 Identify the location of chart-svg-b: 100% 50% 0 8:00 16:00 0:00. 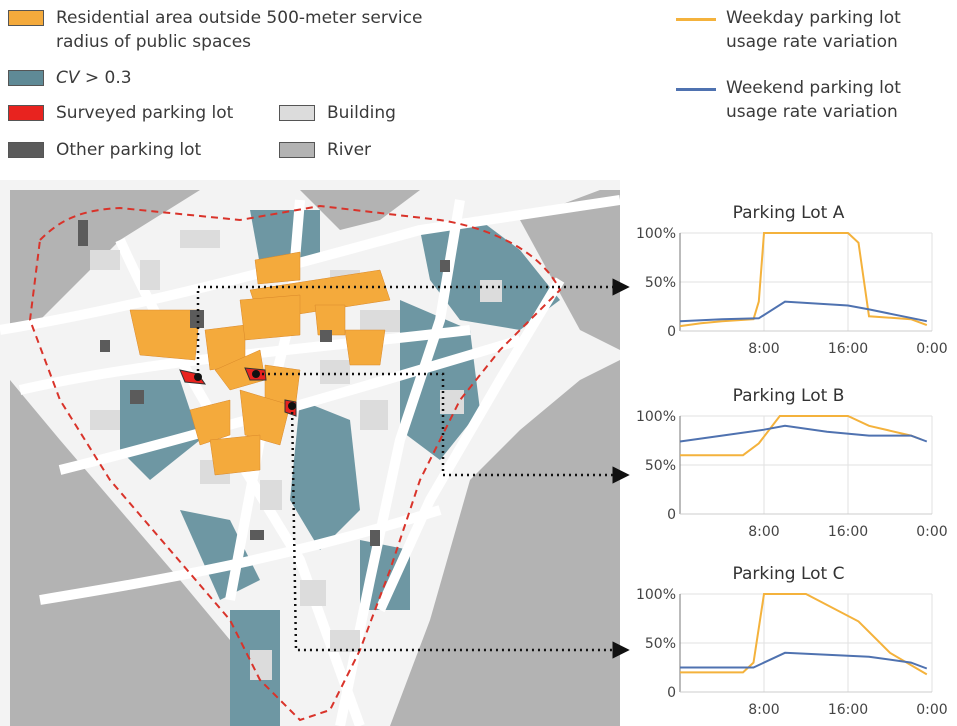
(792, 474).